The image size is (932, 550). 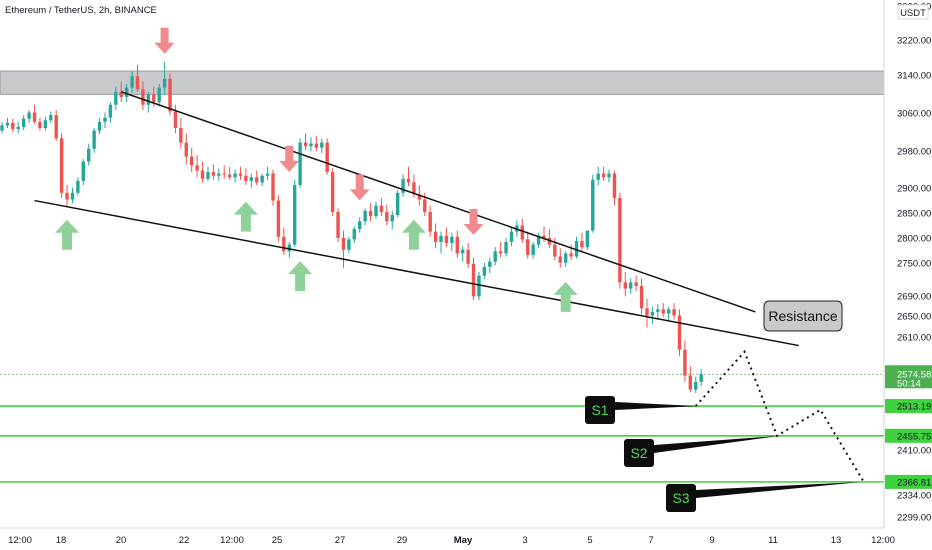 What do you see at coordinates (914, 496) in the screenshot?
I see `y-tick-label: 2334.00` at bounding box center [914, 496].